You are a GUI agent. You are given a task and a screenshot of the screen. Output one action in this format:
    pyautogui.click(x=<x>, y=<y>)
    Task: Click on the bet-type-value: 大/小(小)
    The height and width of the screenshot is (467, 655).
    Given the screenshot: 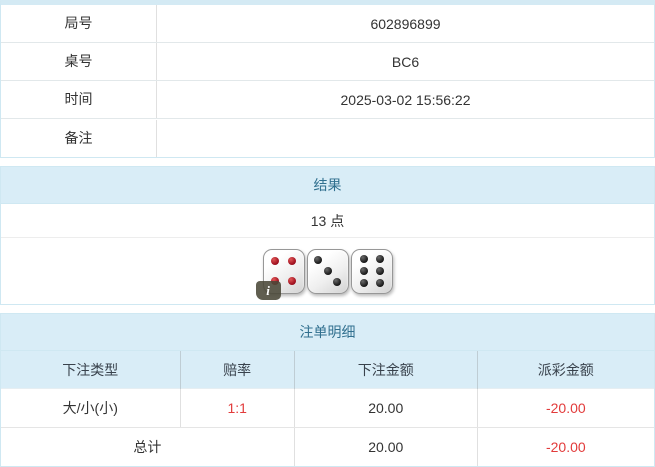 What is the action you would take?
    pyautogui.click(x=91, y=408)
    